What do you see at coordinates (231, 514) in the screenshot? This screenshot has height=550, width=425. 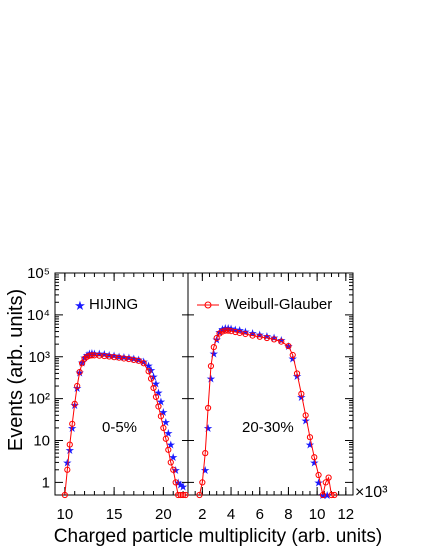 I see `x-tick-label: 4` at bounding box center [231, 514].